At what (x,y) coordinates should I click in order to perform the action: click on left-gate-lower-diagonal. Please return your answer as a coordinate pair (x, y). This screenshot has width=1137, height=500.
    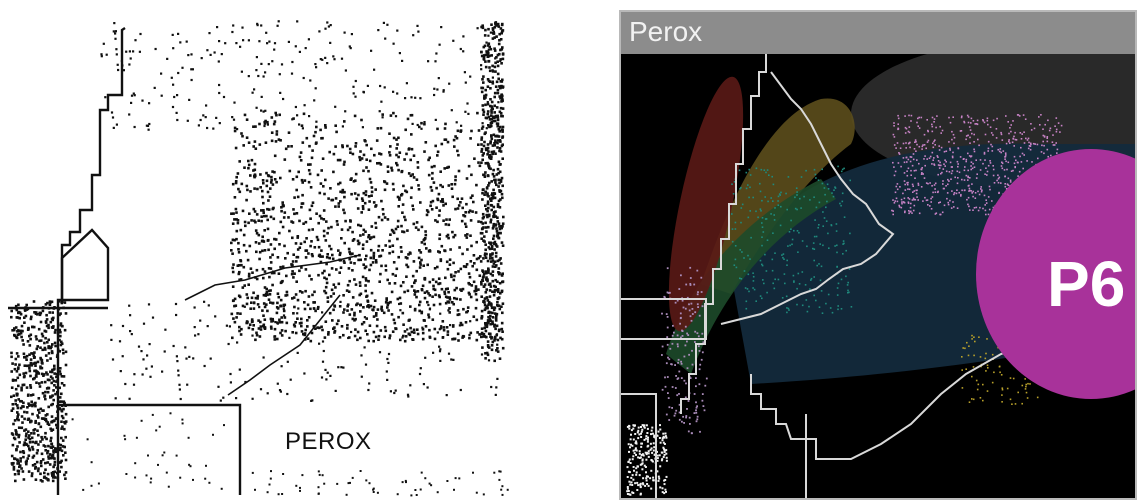
    Looking at the image, I should click on (284, 345).